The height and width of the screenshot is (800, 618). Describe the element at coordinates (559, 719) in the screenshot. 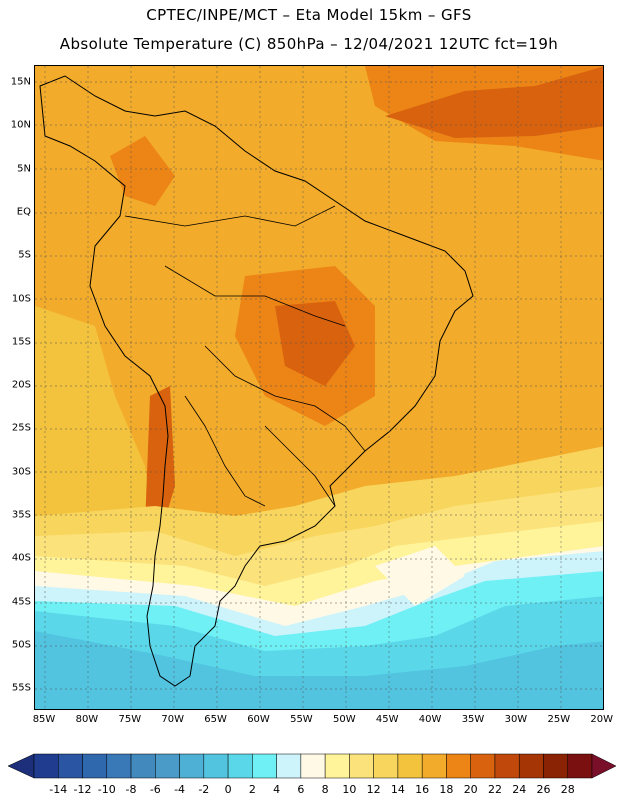

I see `longitude-label: 25W` at that location.